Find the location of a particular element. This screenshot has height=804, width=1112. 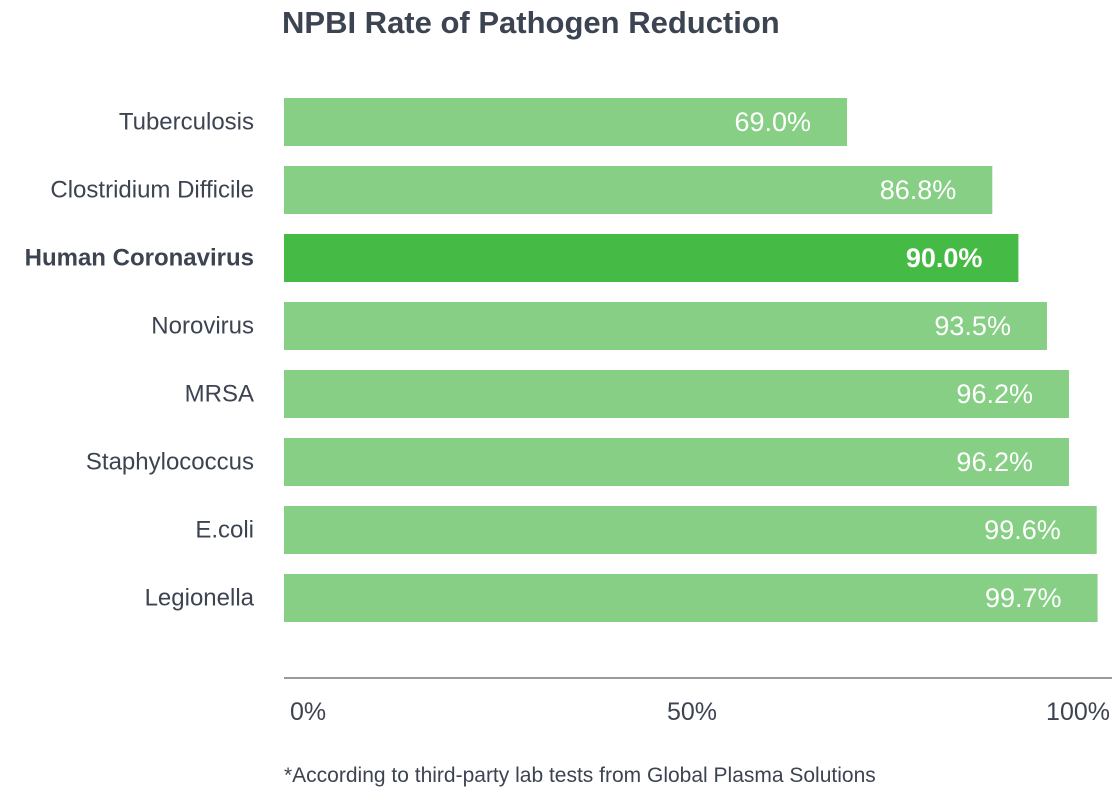

bar-clostridium-difficile is located at coordinates (638, 190).